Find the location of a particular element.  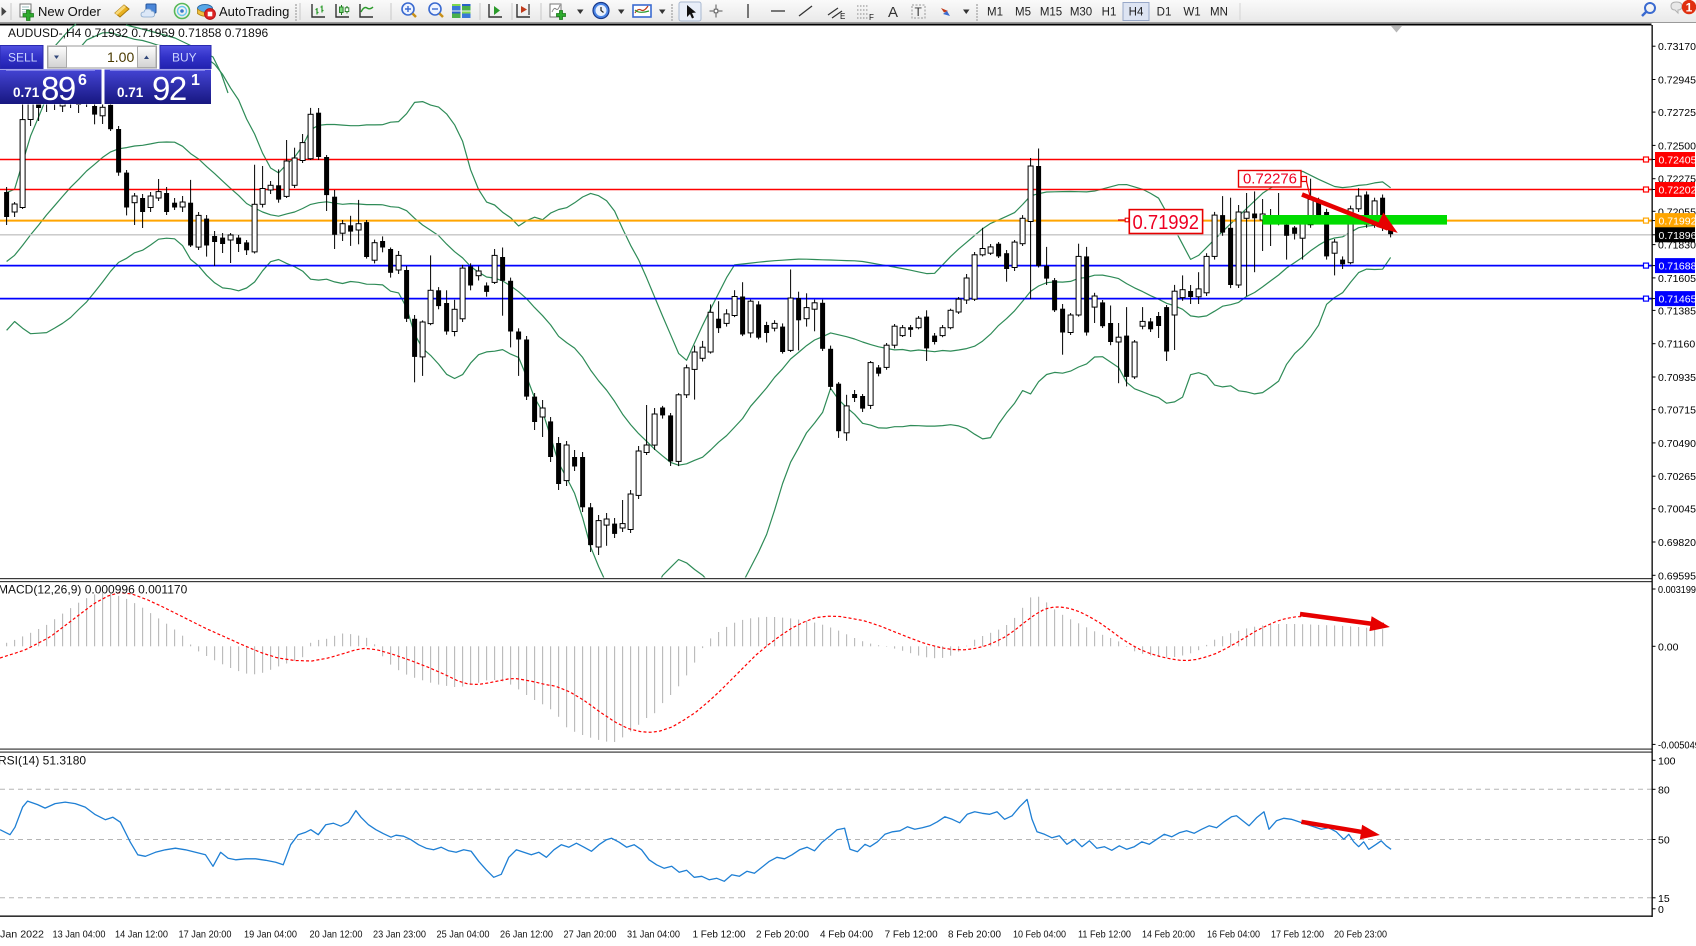

svg-text:MACD(12,26,9) 0.000996 0.00117: MACD(12,26,9) 0.000996 0.001170 is located at coordinates (94, 590).